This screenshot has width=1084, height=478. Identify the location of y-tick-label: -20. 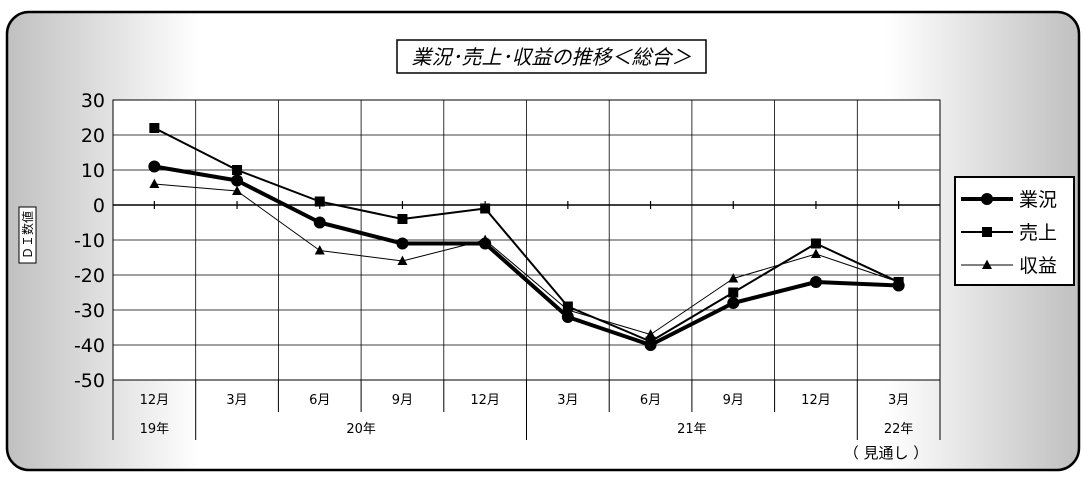
(89, 276).